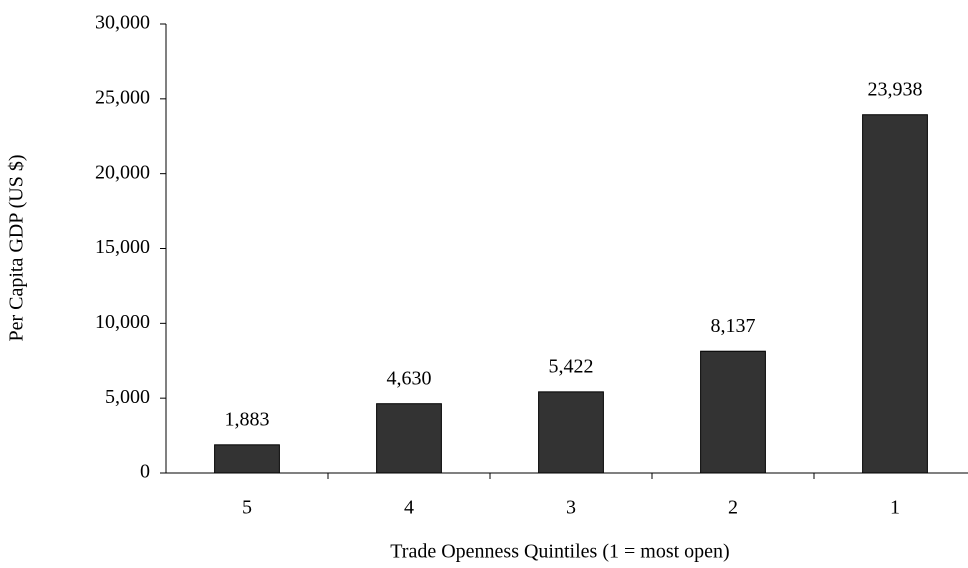 Image resolution: width=968 pixels, height=568 pixels. I want to click on data-label: 23,938, so click(895, 89).